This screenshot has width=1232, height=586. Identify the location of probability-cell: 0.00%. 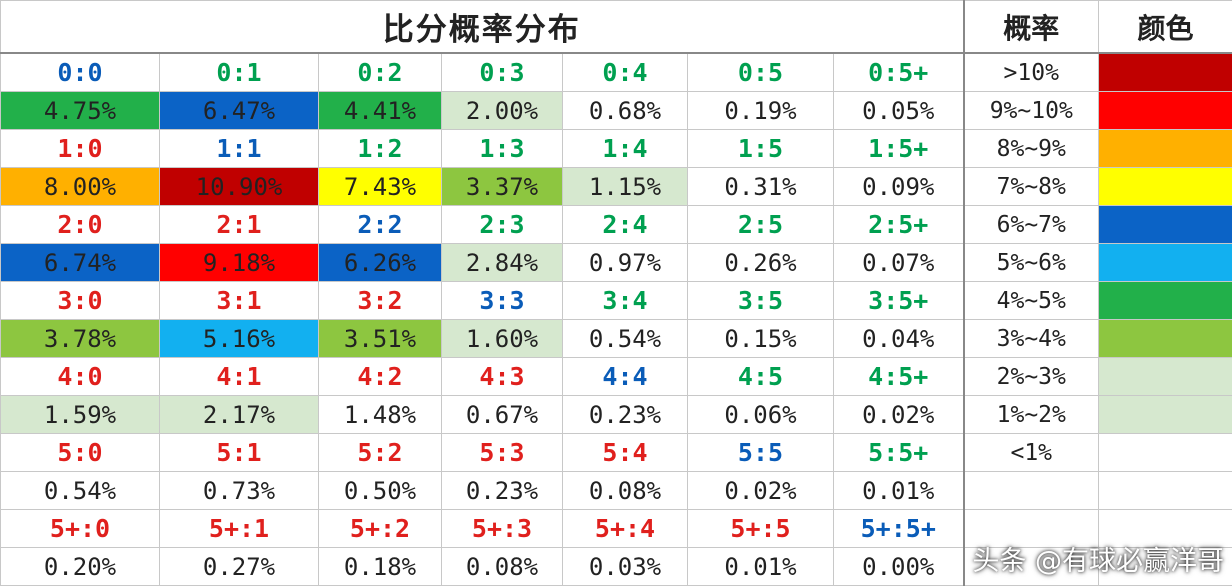
(899, 566).